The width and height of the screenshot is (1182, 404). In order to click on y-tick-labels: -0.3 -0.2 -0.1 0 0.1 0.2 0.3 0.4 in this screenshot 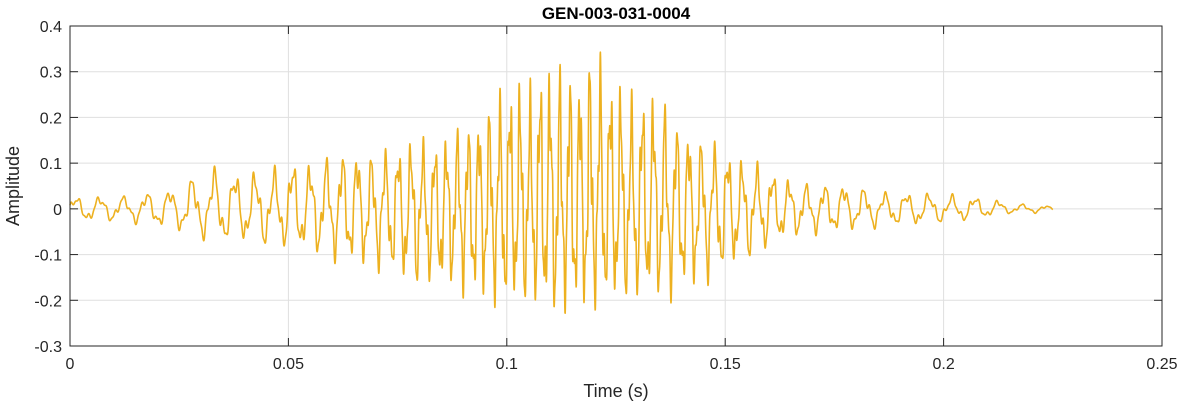, I will do `click(48, 187)`.